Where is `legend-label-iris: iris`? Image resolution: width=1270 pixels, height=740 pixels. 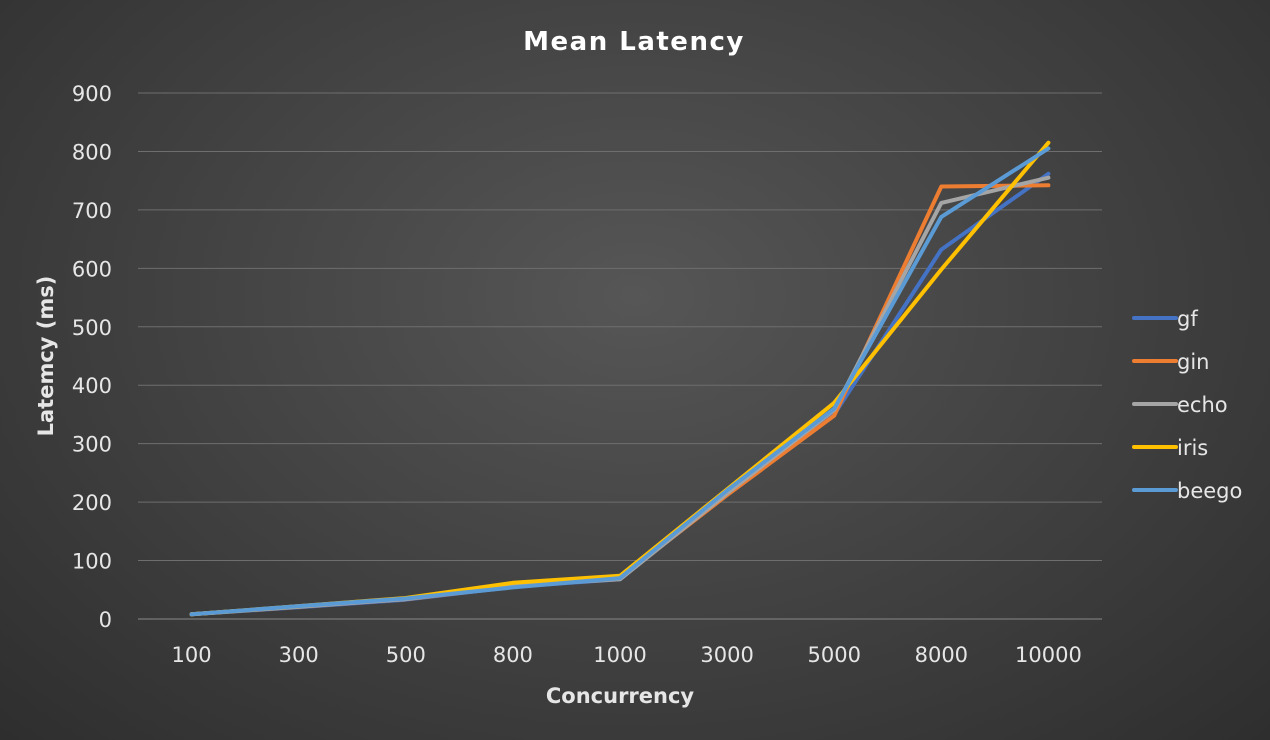 legend-label-iris: iris is located at coordinates (1192, 448).